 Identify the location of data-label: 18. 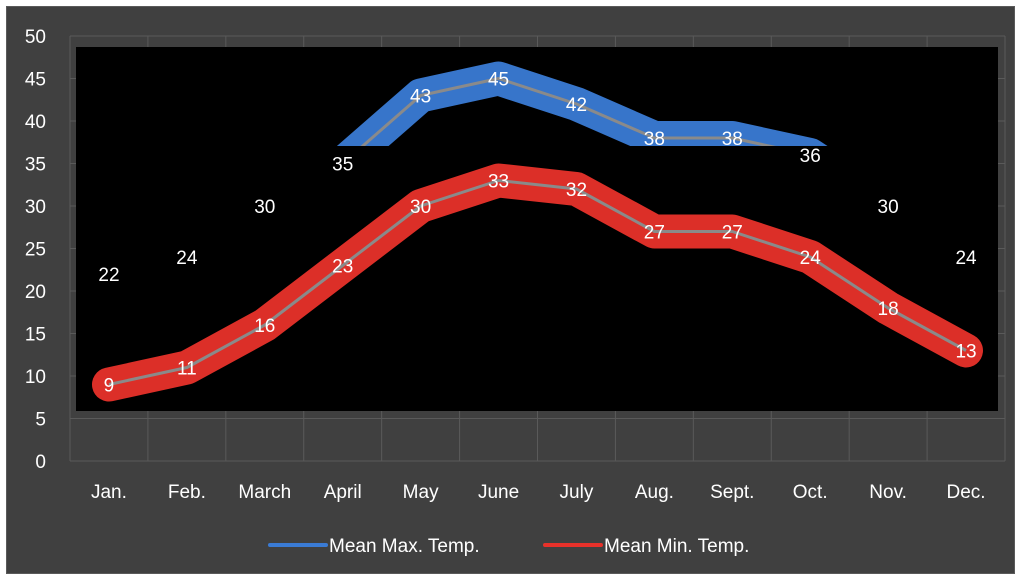
(888, 309).